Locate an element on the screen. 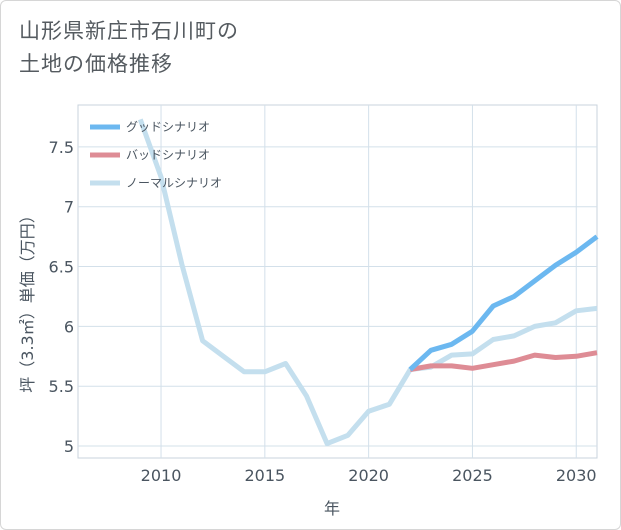  legend-label-normal: ノーマルシナリオ is located at coordinates (174, 183).